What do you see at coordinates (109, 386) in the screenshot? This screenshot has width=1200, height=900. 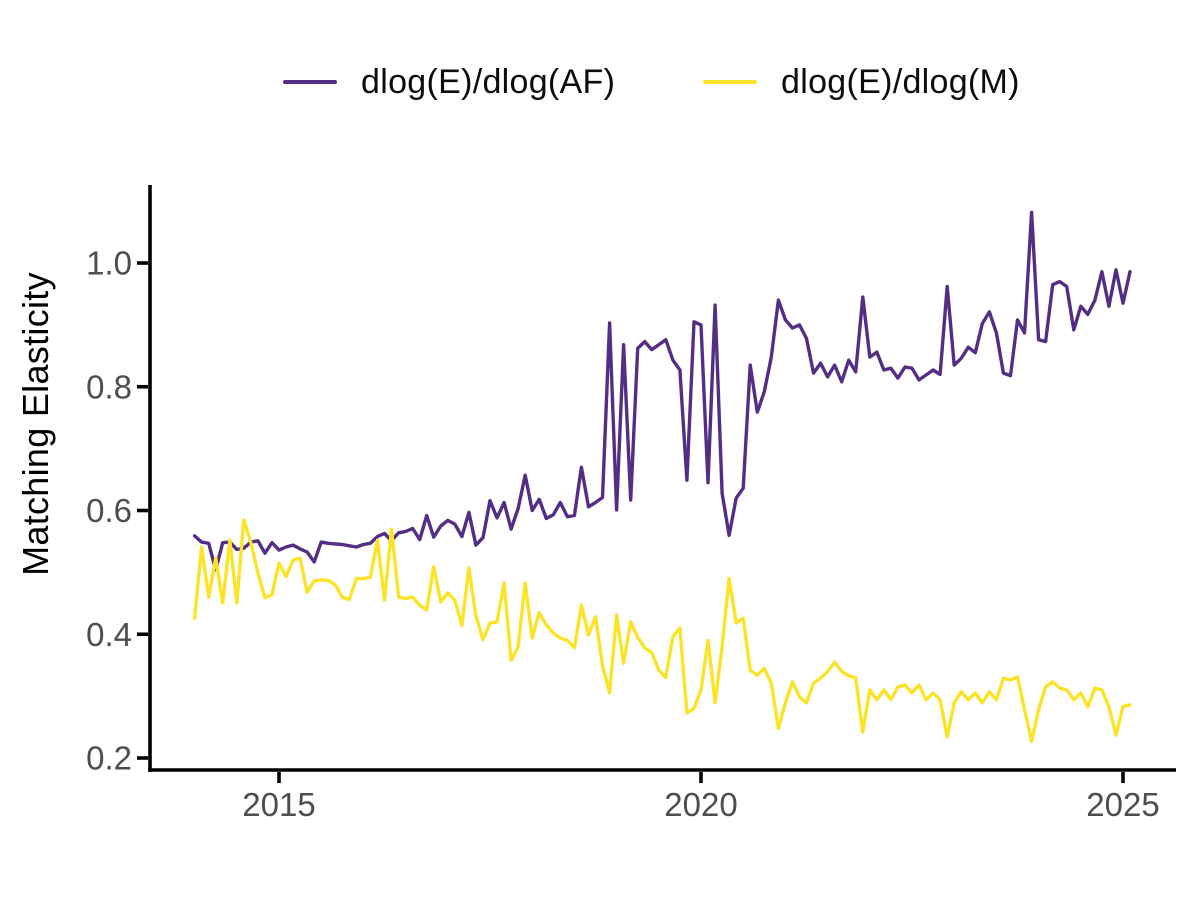 I see `y-tick-label: 0.8` at bounding box center [109, 386].